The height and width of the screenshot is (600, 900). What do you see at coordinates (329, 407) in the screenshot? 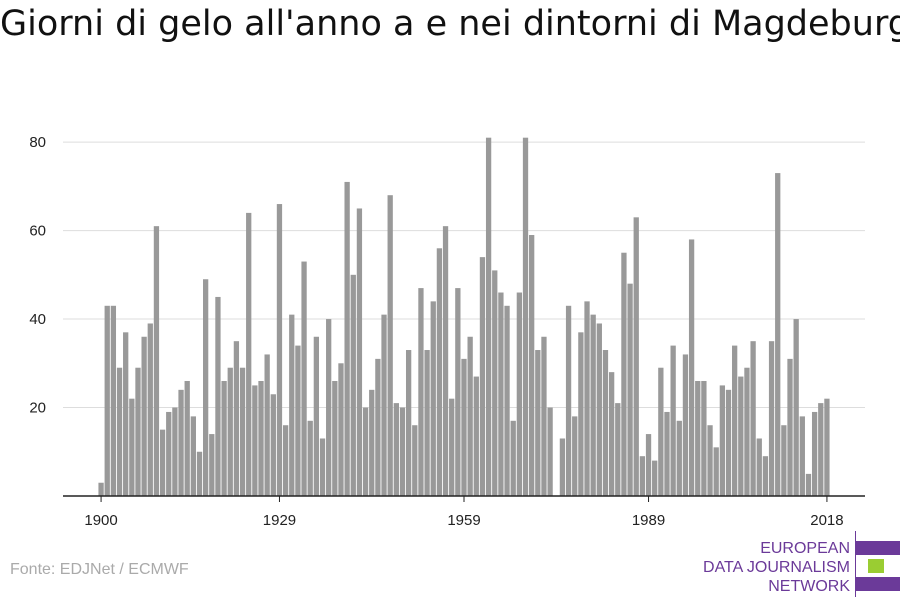
I see `bar-1937` at bounding box center [329, 407].